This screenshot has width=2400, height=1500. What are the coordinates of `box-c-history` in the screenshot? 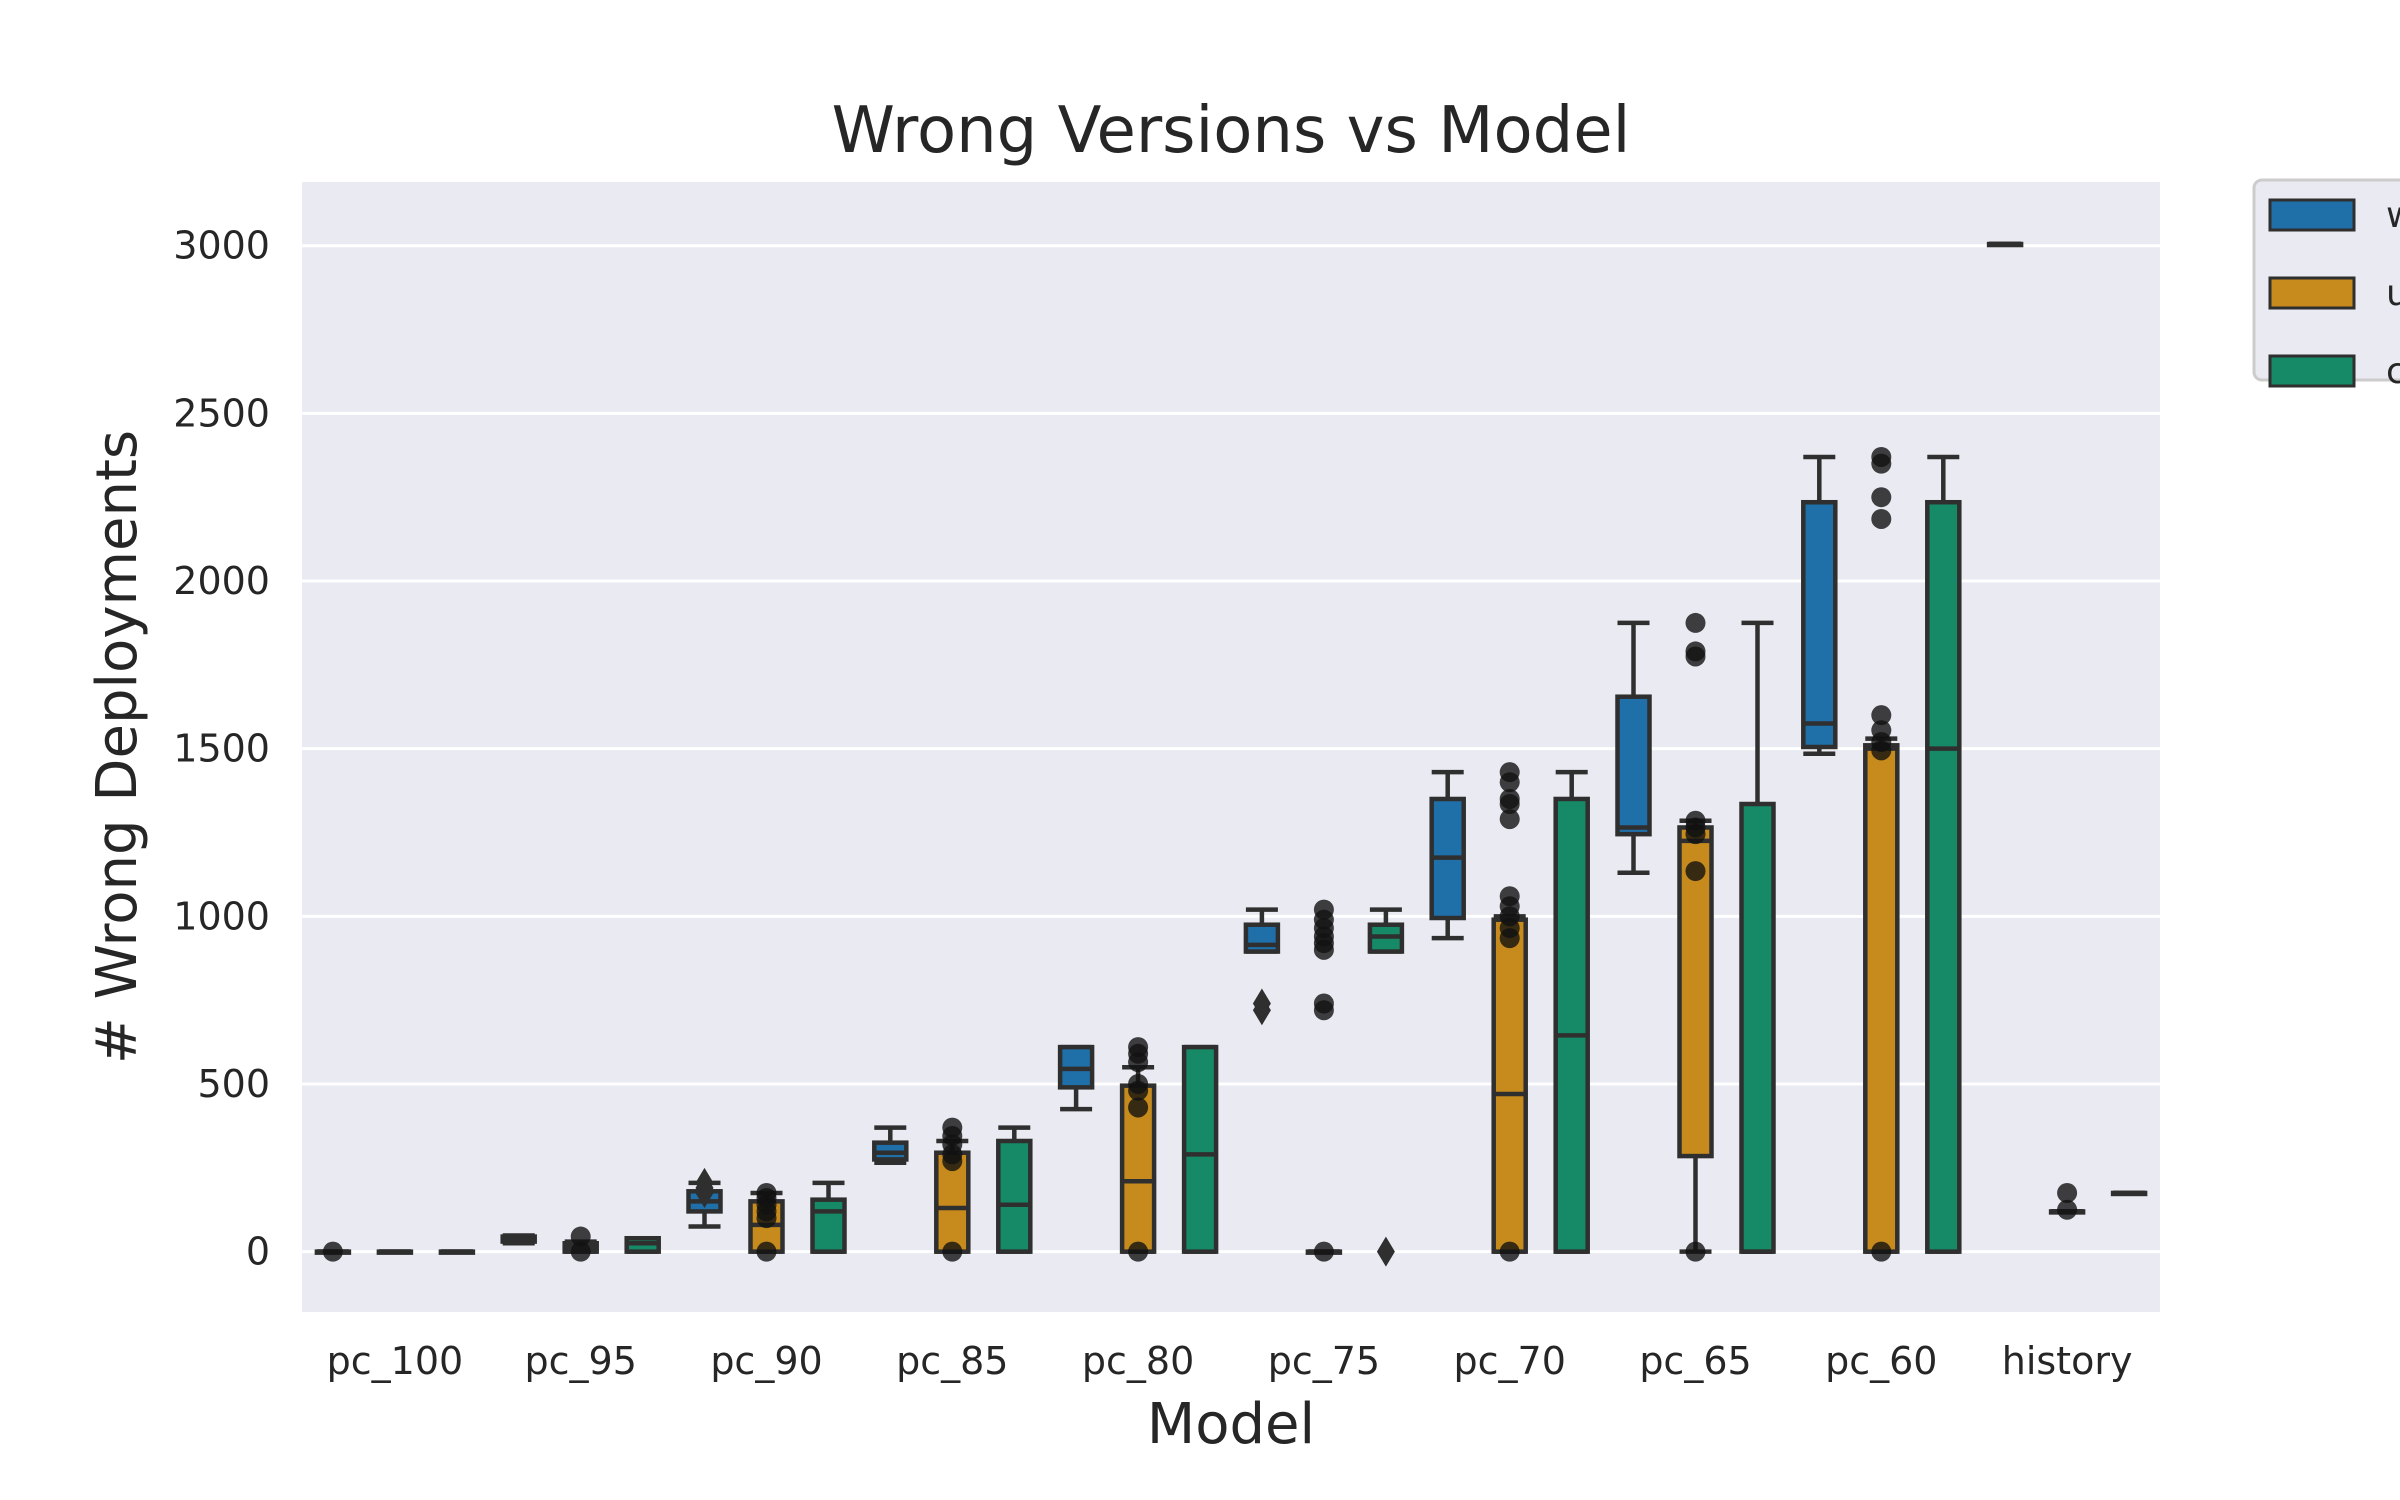 It's located at (2129, 1193).